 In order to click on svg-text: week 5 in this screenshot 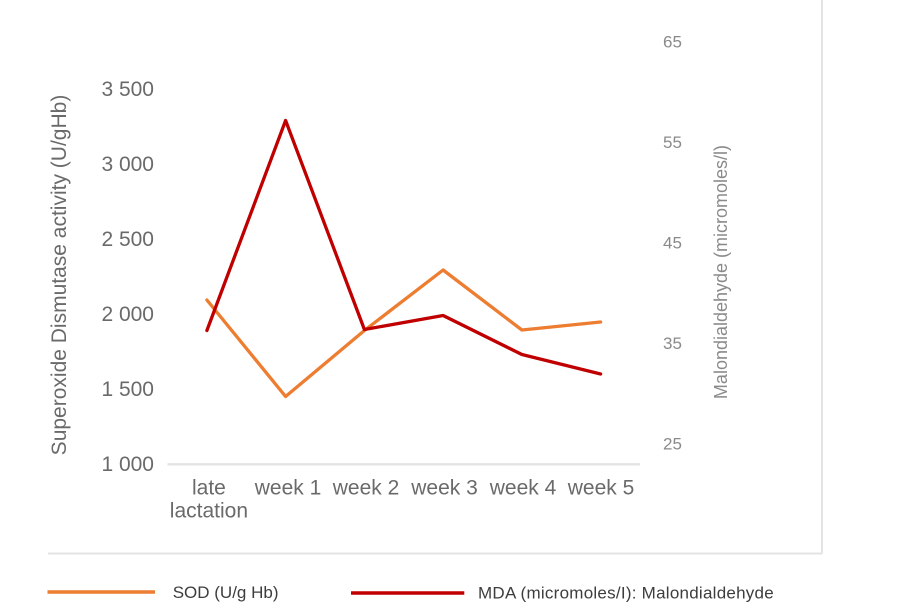, I will do `click(601, 488)`.